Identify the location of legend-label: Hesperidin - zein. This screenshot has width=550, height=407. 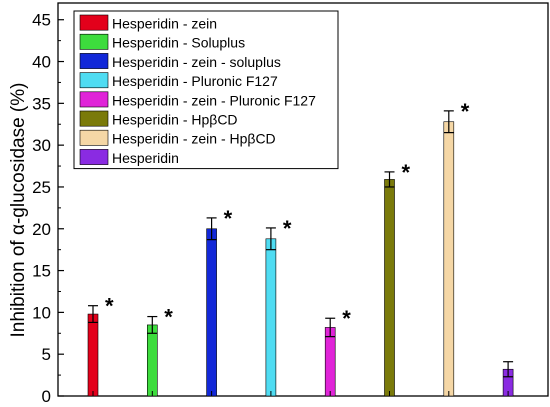
(164, 24).